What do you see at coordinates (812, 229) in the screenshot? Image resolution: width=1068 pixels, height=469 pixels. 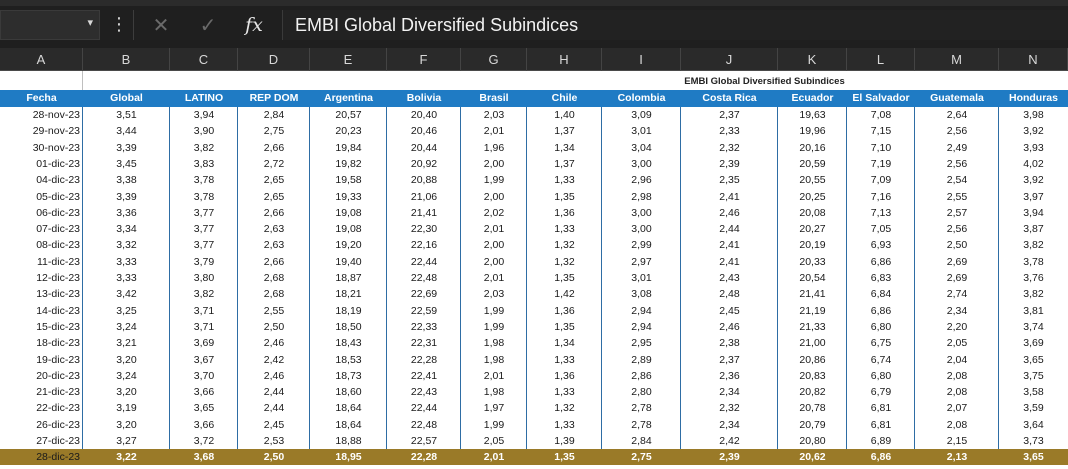 I see `value-cell: 20,27` at bounding box center [812, 229].